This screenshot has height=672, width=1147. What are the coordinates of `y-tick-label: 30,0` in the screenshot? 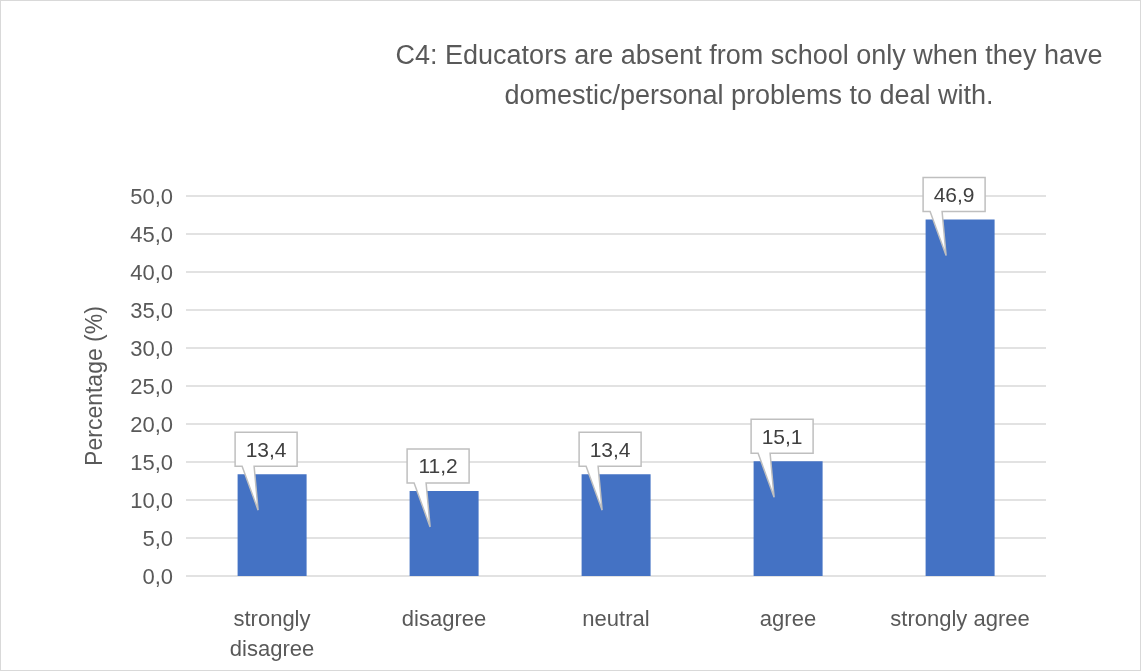 It's located at (151, 348).